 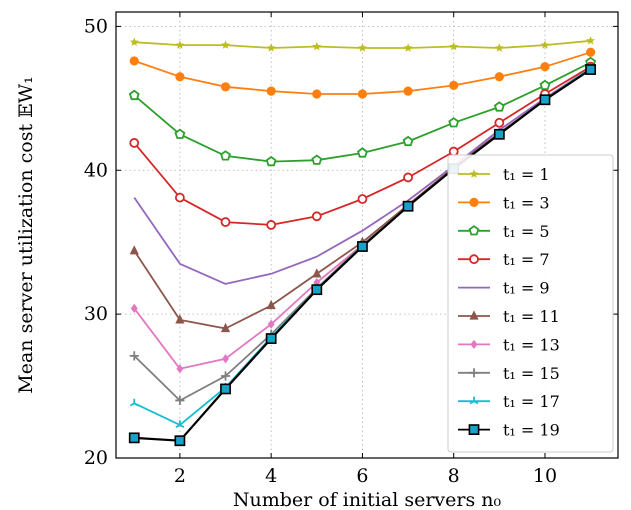 I want to click on legend-label: t₁ = 3, so click(x=526, y=202).